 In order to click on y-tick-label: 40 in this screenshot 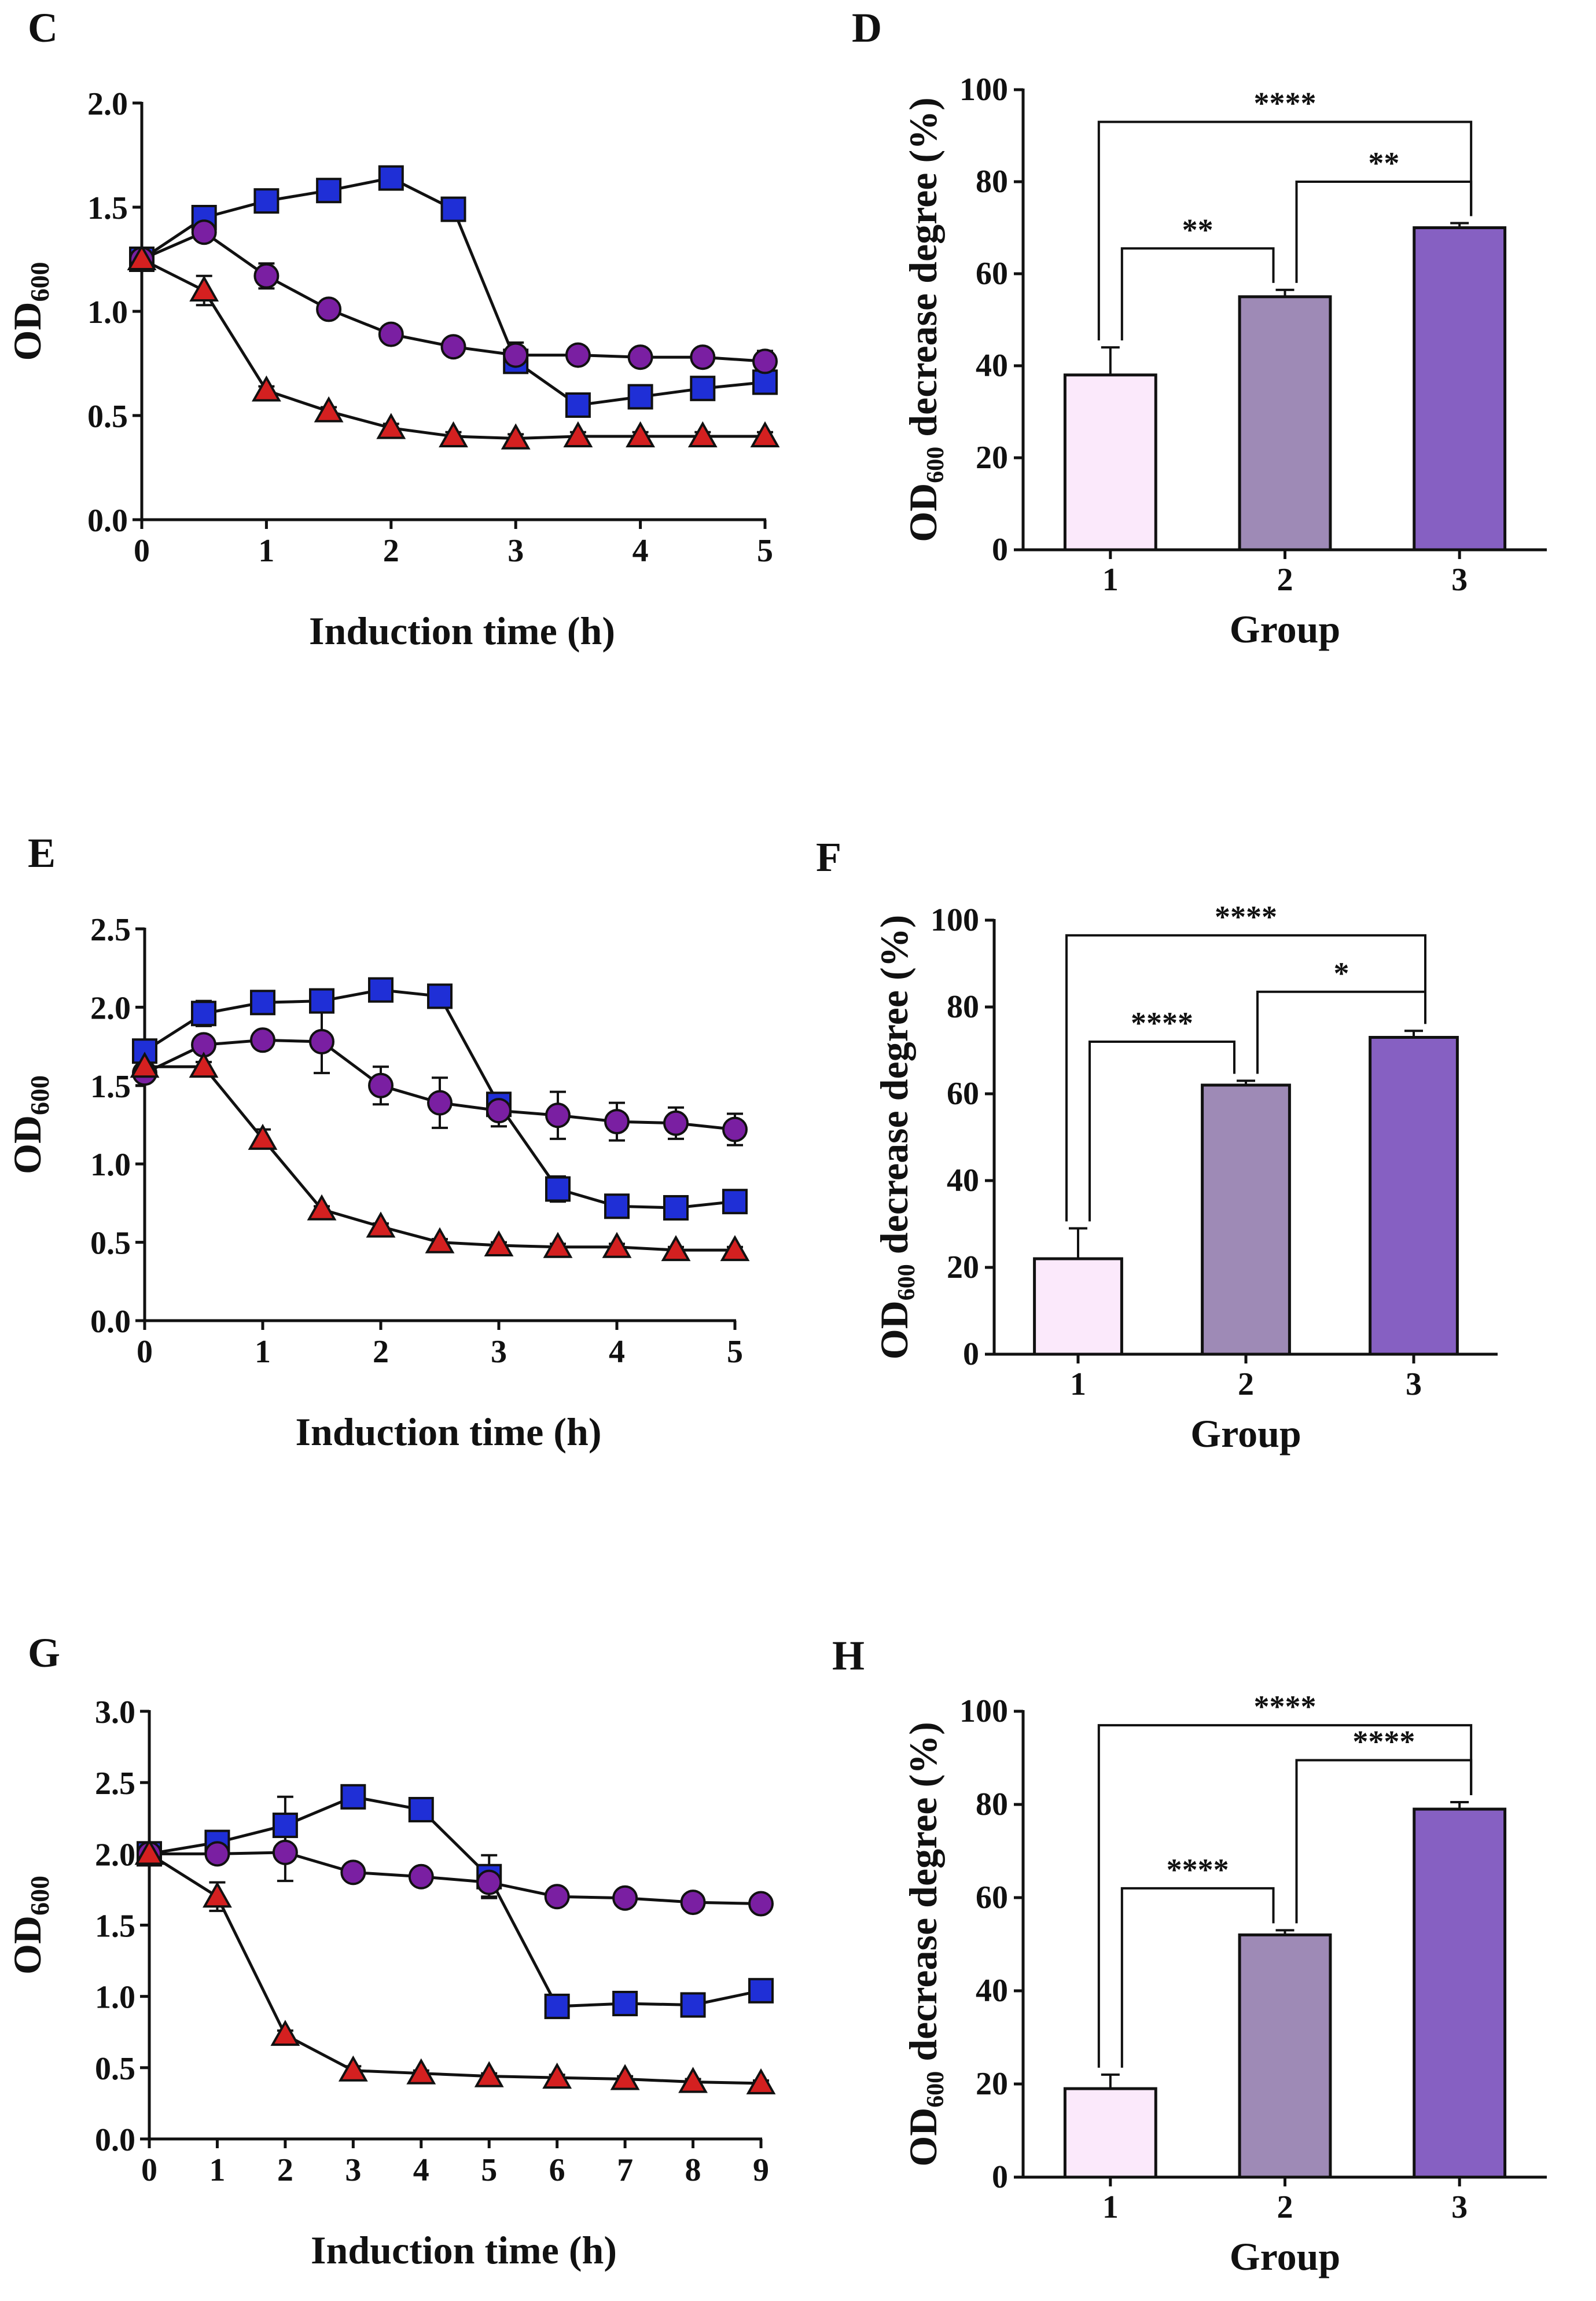, I will do `click(992, 366)`.